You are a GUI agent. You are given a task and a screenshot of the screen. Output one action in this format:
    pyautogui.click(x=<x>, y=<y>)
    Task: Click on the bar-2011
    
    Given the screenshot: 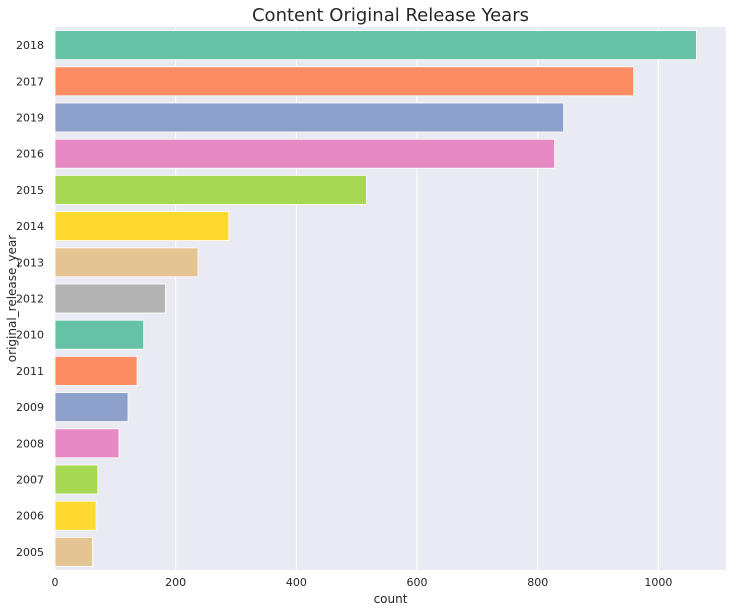 What is the action you would take?
    pyautogui.click(x=96, y=371)
    